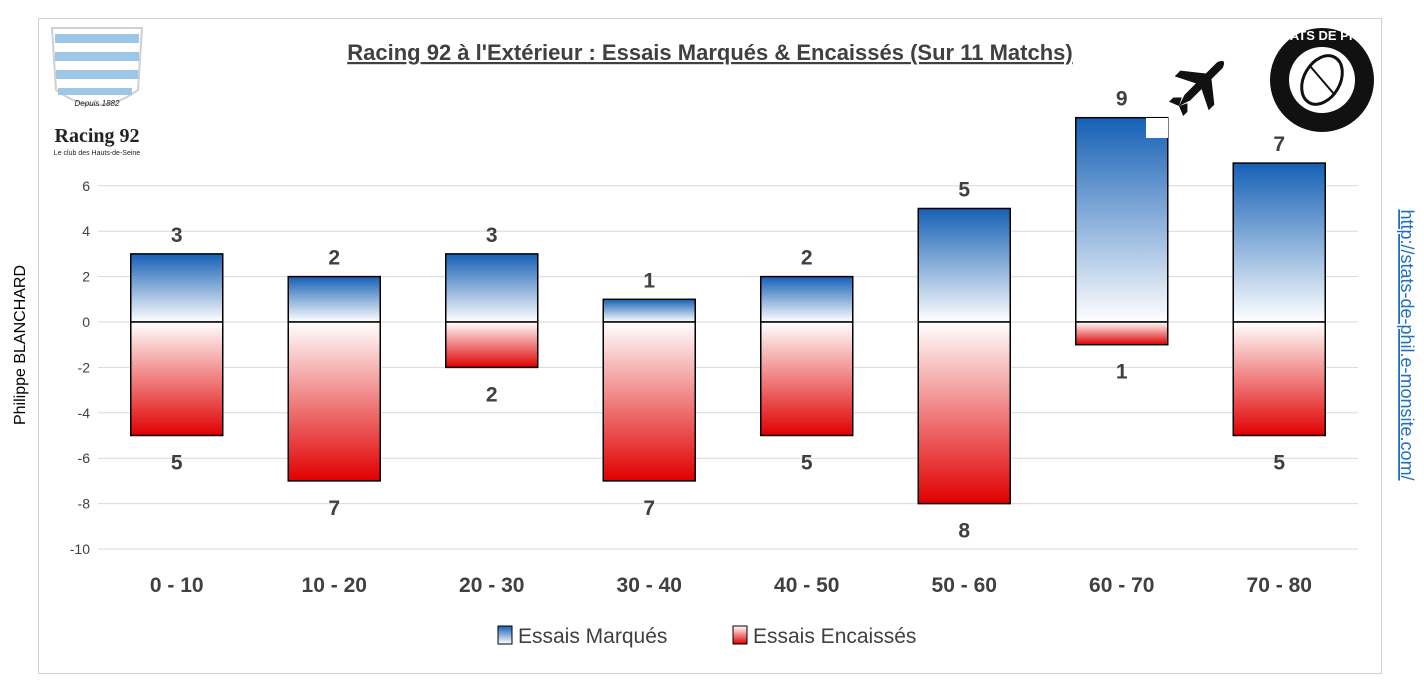 The width and height of the screenshot is (1424, 694). I want to click on y-tick-label: -4, so click(84, 413).